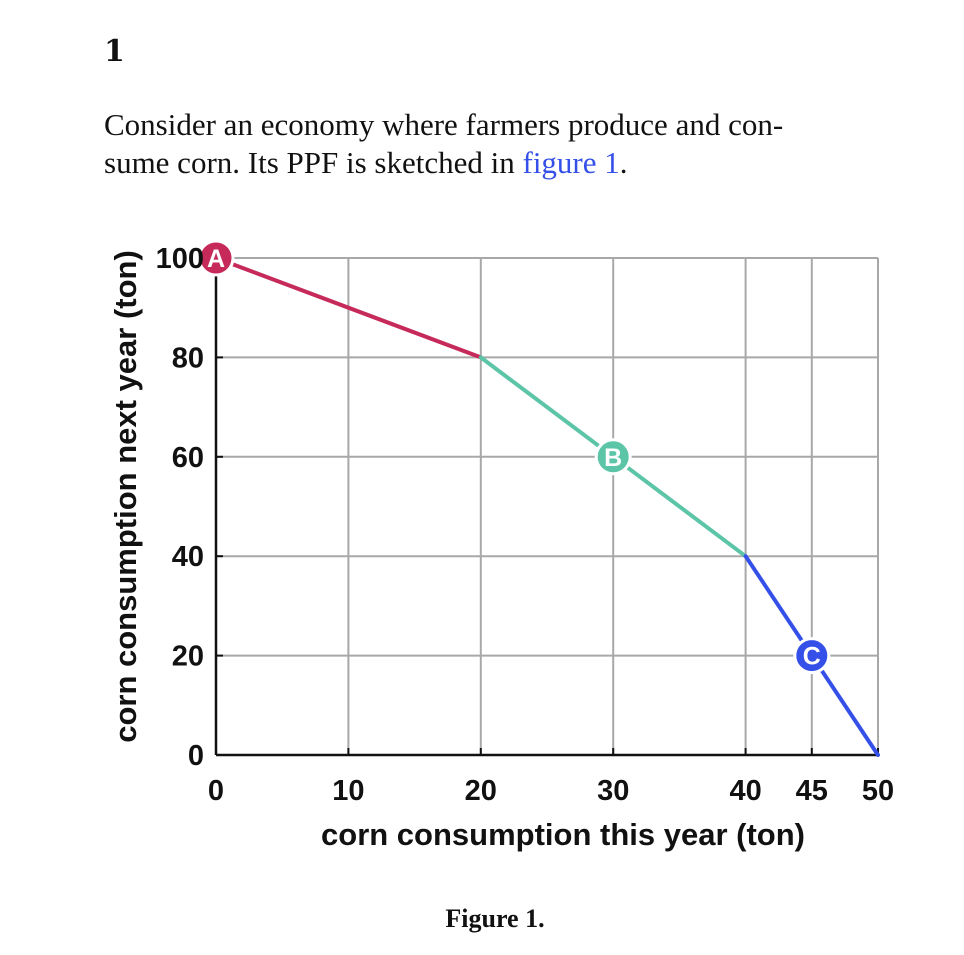  I want to click on point-b-label: B, so click(613, 458).